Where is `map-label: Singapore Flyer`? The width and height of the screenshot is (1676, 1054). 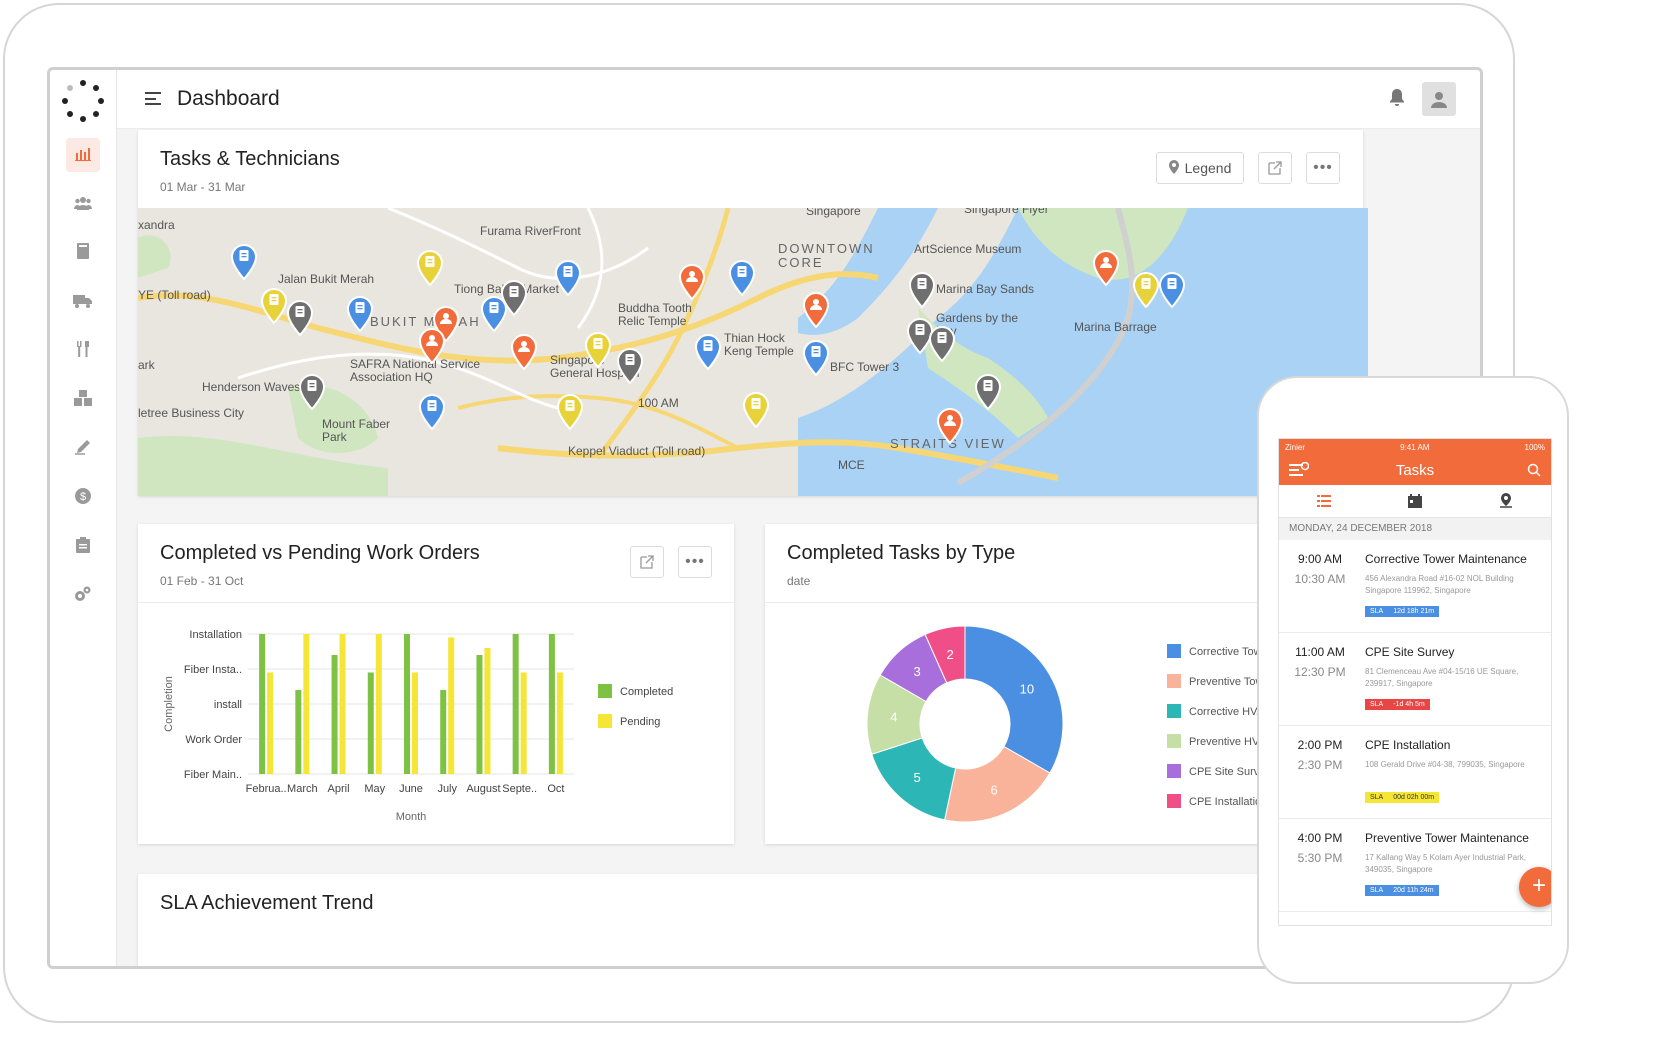 map-label: Singapore Flyer is located at coordinates (1006, 212).